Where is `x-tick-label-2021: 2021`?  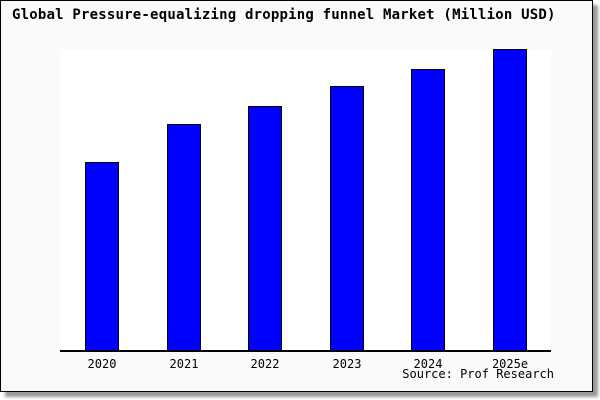
x-tick-label-2021: 2021 is located at coordinates (184, 364).